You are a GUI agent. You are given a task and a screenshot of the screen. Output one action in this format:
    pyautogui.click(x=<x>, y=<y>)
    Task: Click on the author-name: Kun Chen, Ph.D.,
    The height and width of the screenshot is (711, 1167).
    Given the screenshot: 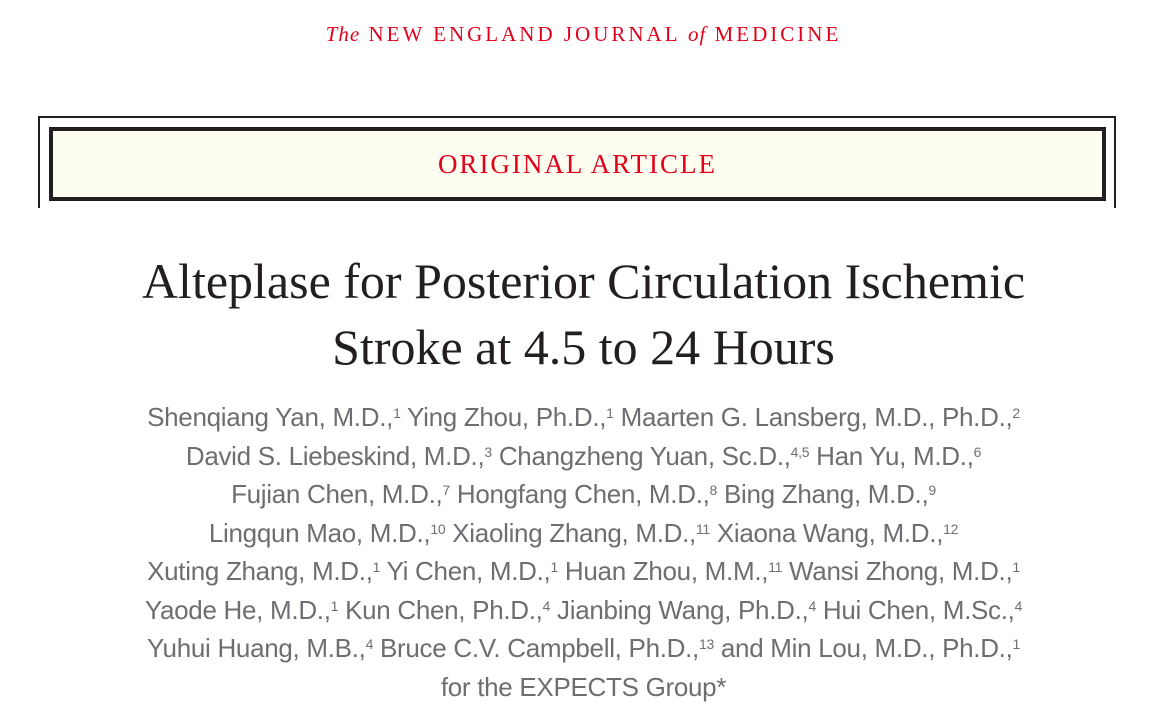 What is the action you would take?
    pyautogui.click(x=440, y=609)
    